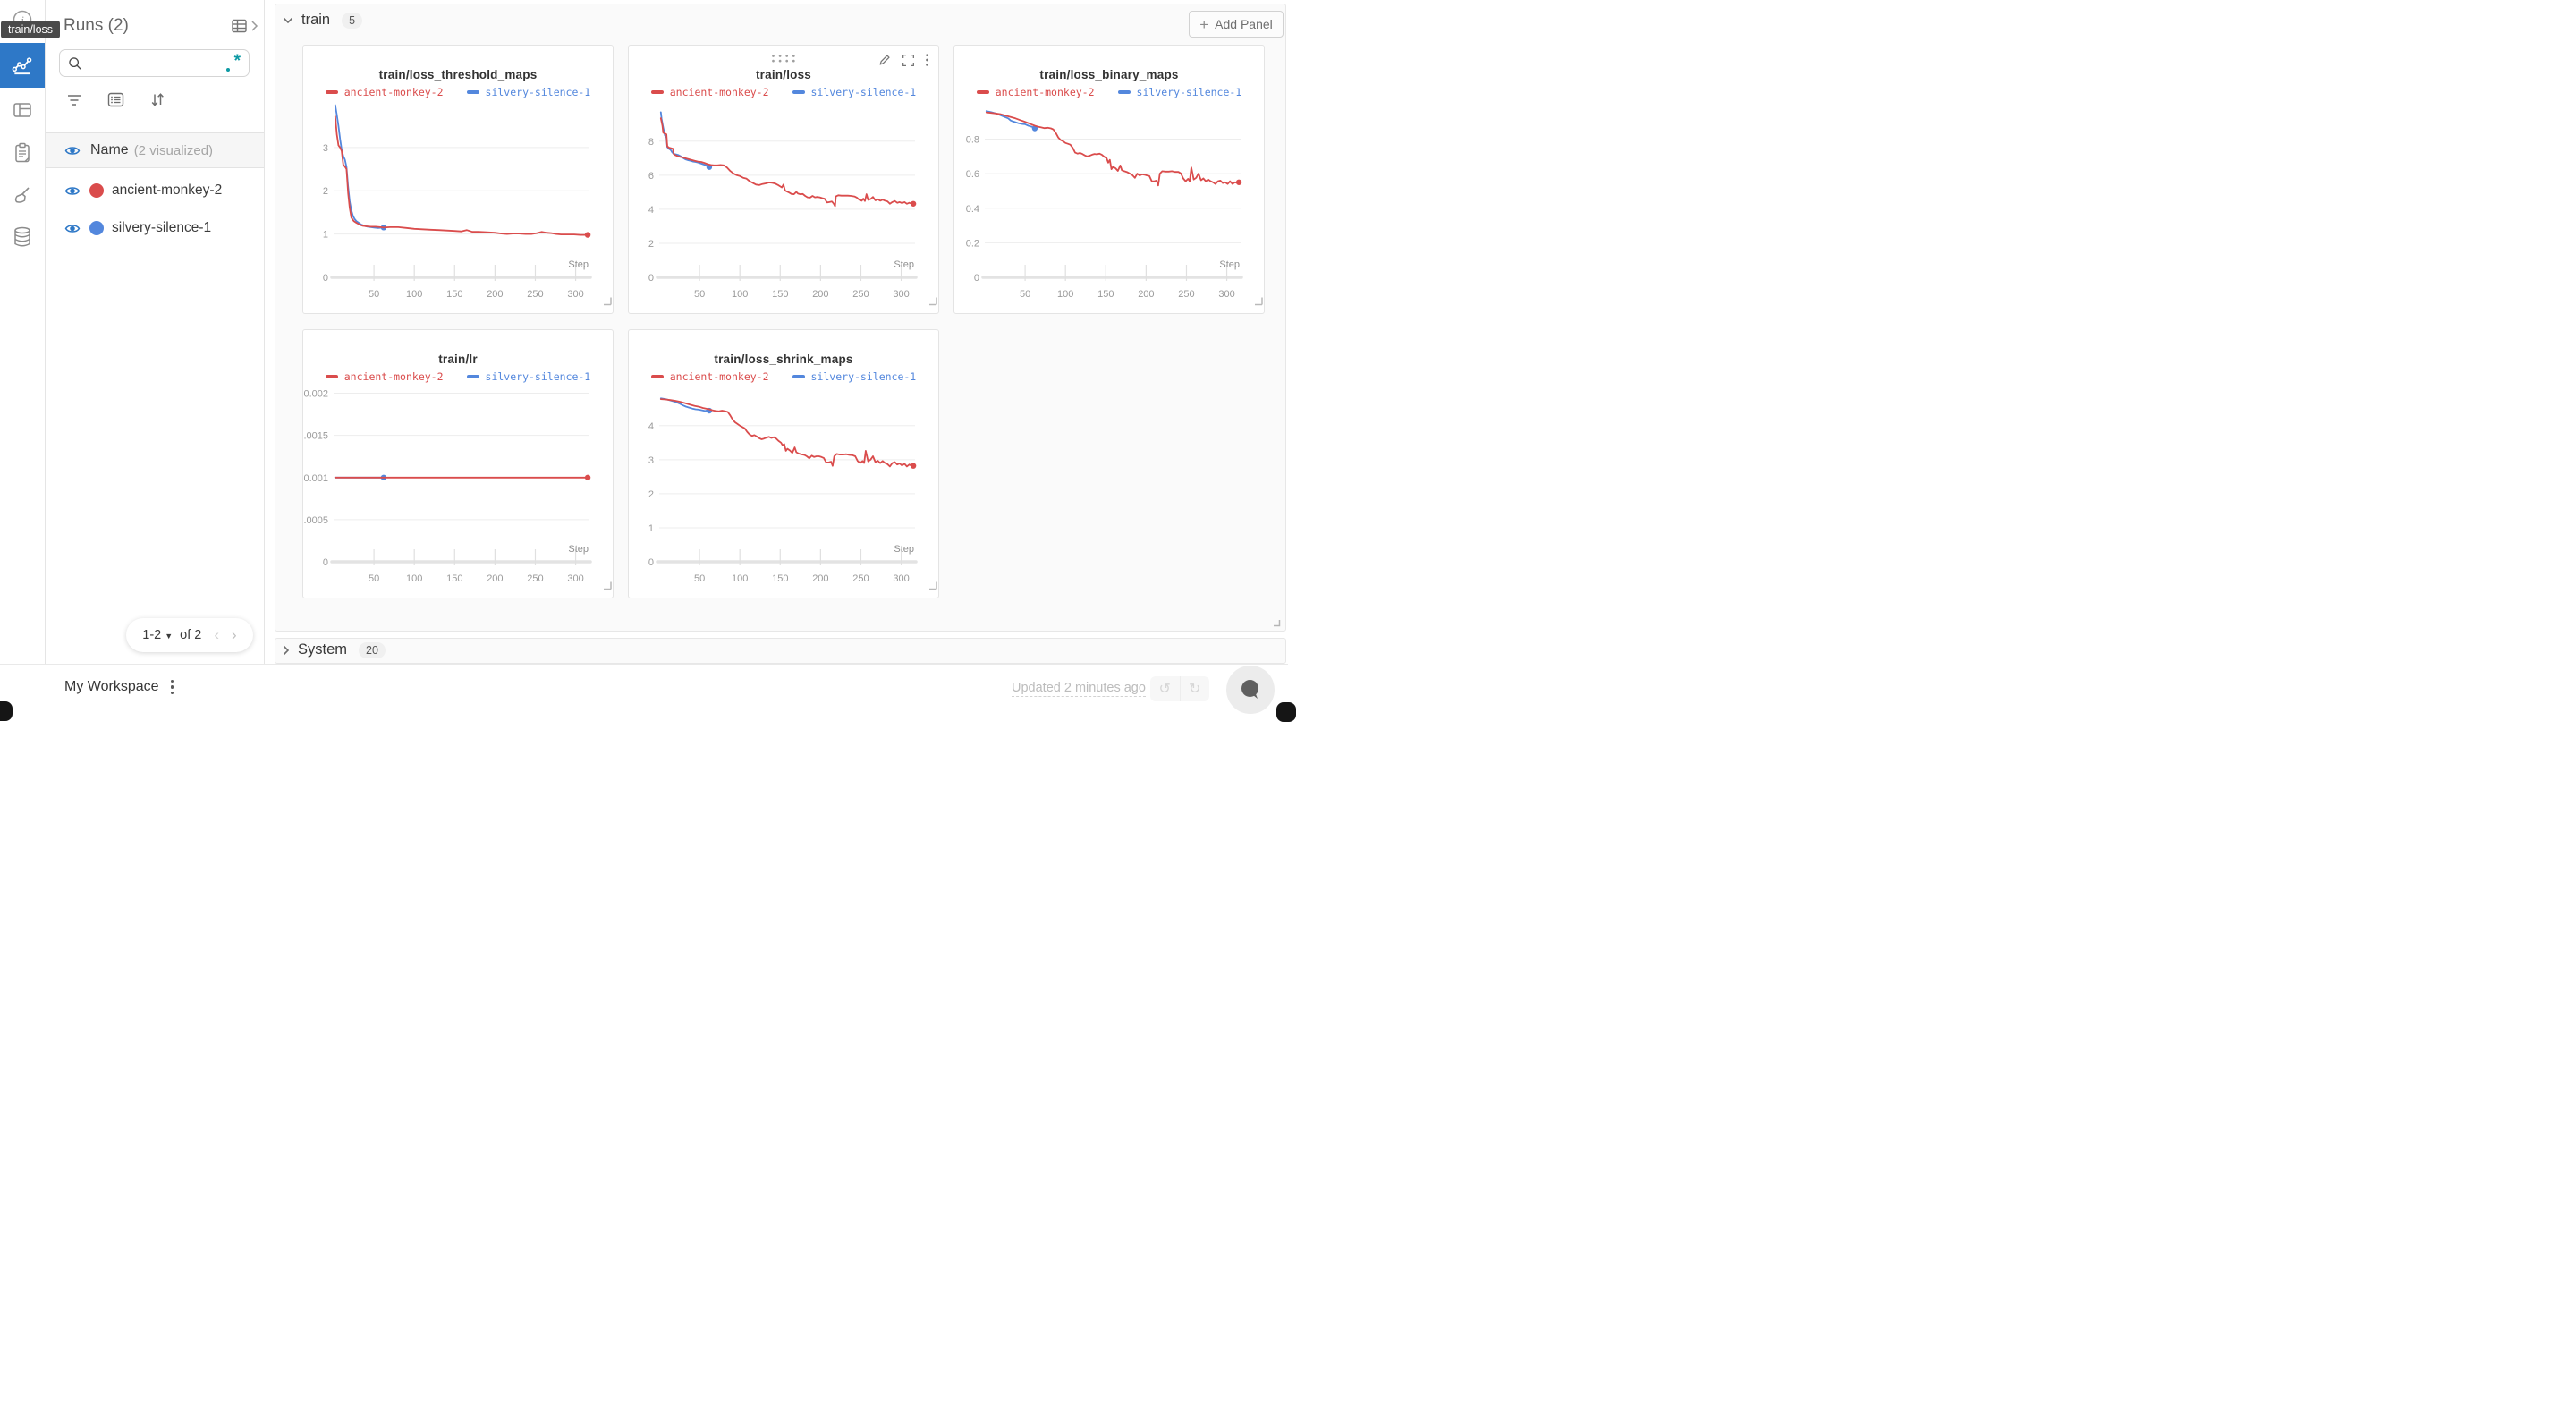 This screenshot has height=1426, width=2576. I want to click on panel-title: train/loss_binary_maps, so click(1109, 75).